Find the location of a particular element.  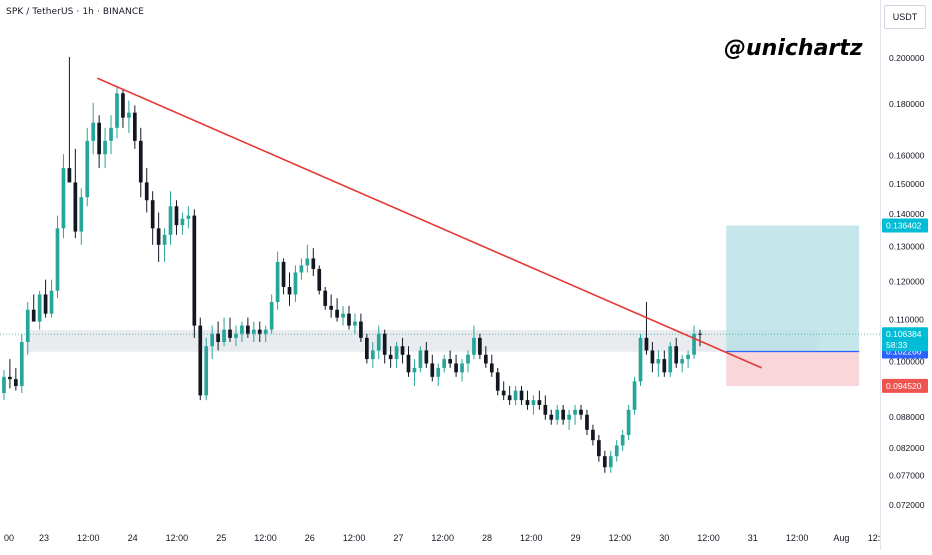

symbol-title: SPK / TetherUS · 1h · BINANCE is located at coordinates (75, 12).